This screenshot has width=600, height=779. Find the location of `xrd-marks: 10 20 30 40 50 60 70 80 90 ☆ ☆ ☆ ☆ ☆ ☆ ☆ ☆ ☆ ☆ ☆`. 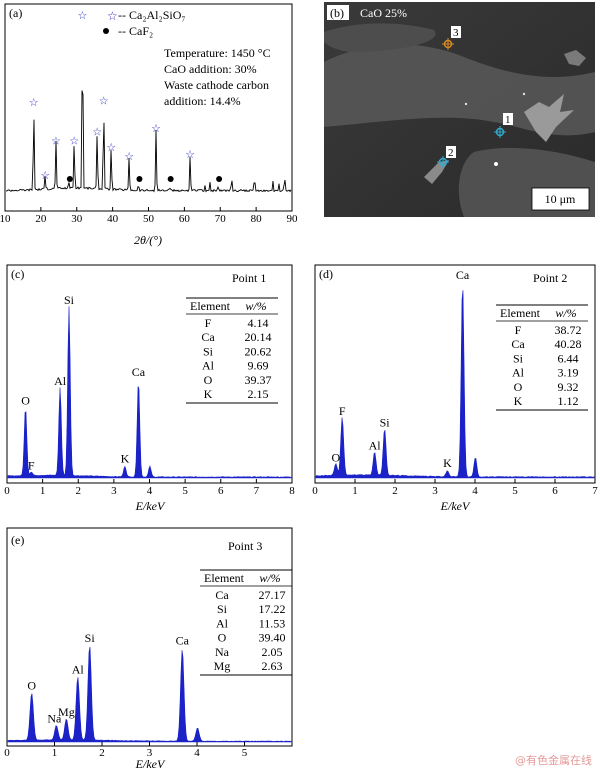

xrd-marks: 10 20 30 40 50 60 70 80 90 ☆ ☆ ☆ ☆ ☆ ☆ ☆ ☆ ☆ ☆ ☆ is located at coordinates (149, 117).